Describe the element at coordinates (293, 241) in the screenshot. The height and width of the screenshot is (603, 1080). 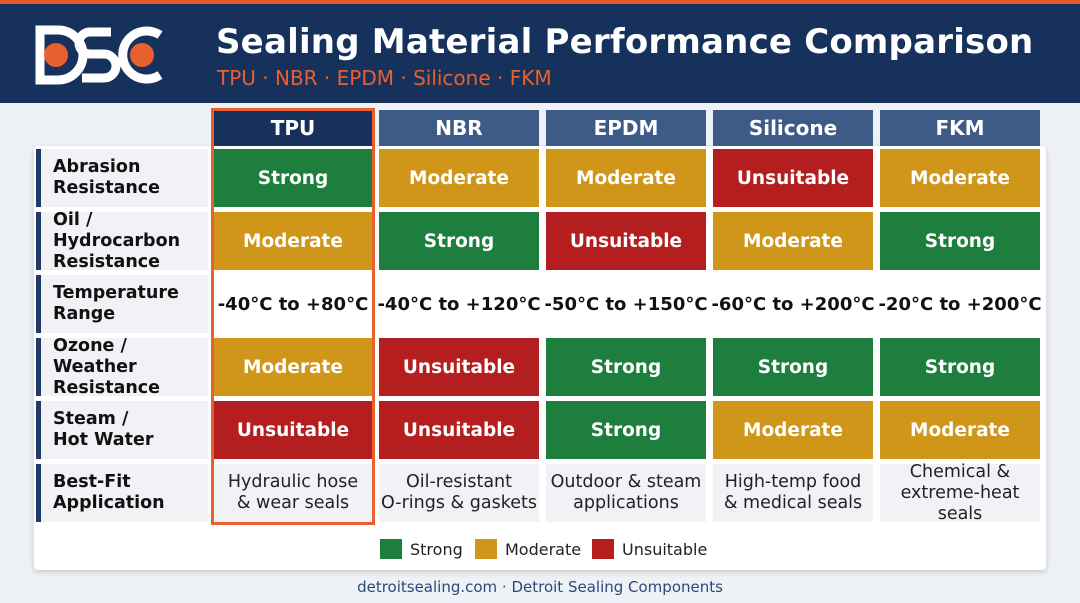
I see `cell-tpu-oil-hydrocarbon: Moderate` at that location.